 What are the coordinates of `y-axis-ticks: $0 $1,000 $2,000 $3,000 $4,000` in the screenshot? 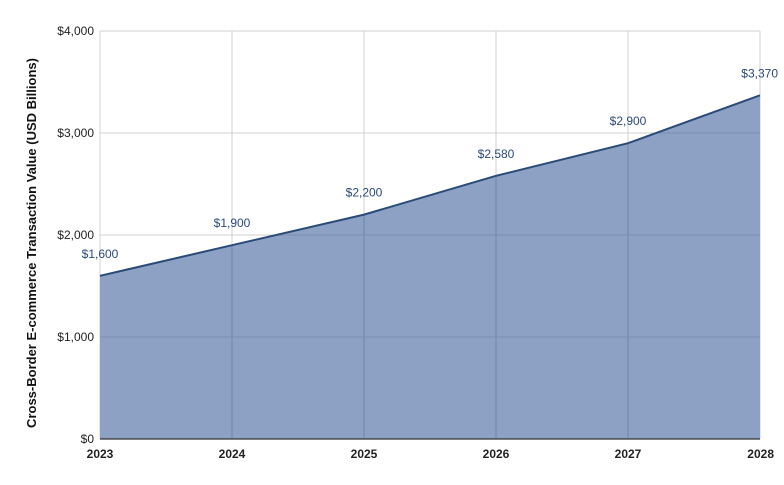 It's located at (75, 235).